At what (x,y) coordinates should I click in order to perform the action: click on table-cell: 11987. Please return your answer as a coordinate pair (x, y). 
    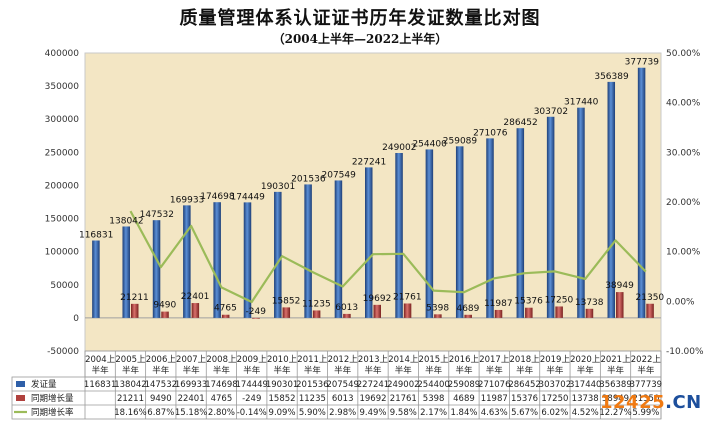
    Looking at the image, I should click on (494, 399).